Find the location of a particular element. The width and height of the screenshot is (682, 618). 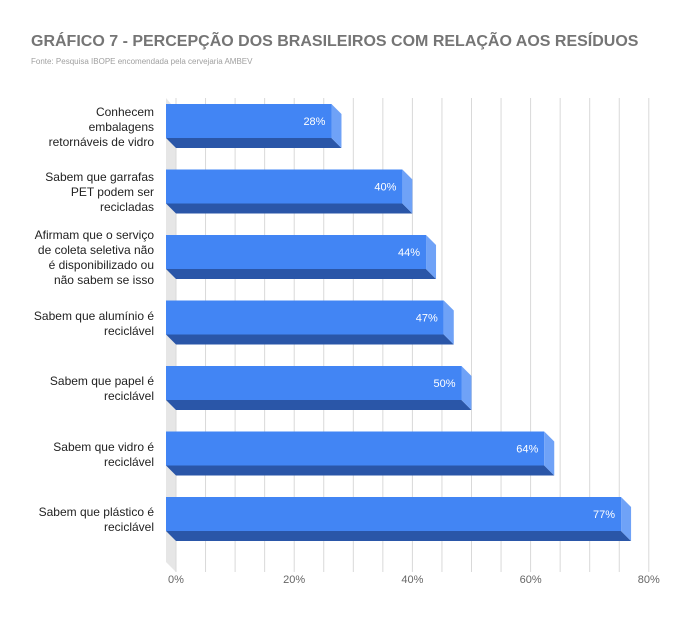

data-label: 44% is located at coordinates (409, 253).